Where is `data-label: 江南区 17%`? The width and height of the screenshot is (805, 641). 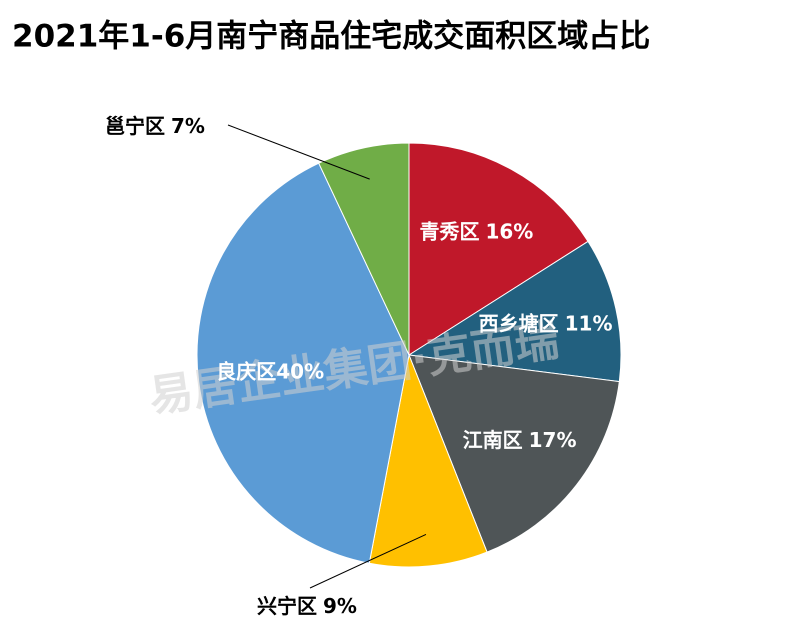 data-label: 江南区 17% is located at coordinates (520, 439).